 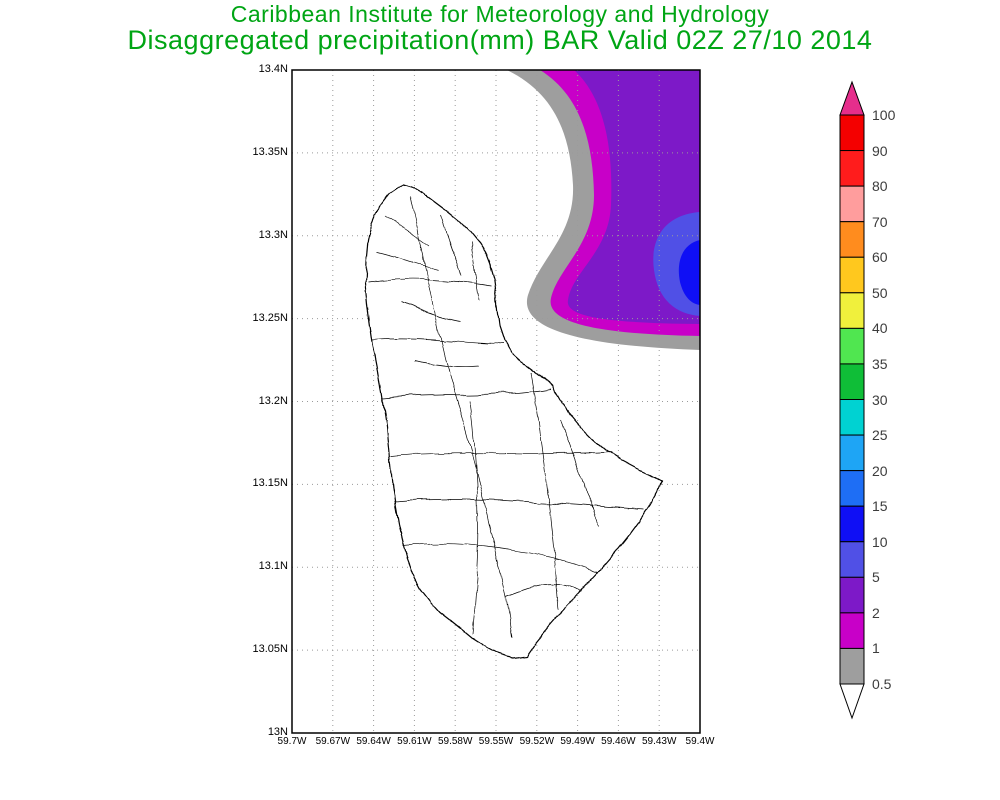 I want to click on lat-tick-label: 13.15N, so click(x=270, y=483).